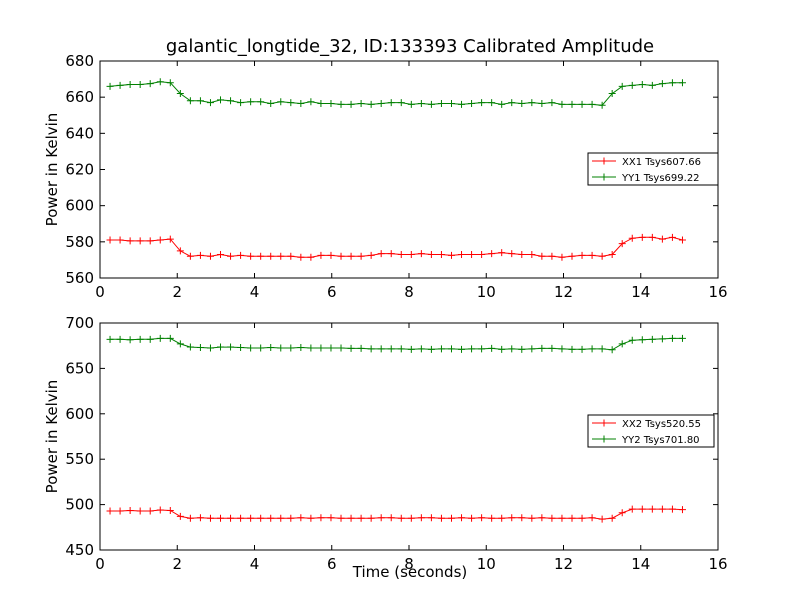 The height and width of the screenshot is (600, 800). Describe the element at coordinates (661, 424) in the screenshot. I see `legend-entry-label: XX2 Tsys520.55` at that location.